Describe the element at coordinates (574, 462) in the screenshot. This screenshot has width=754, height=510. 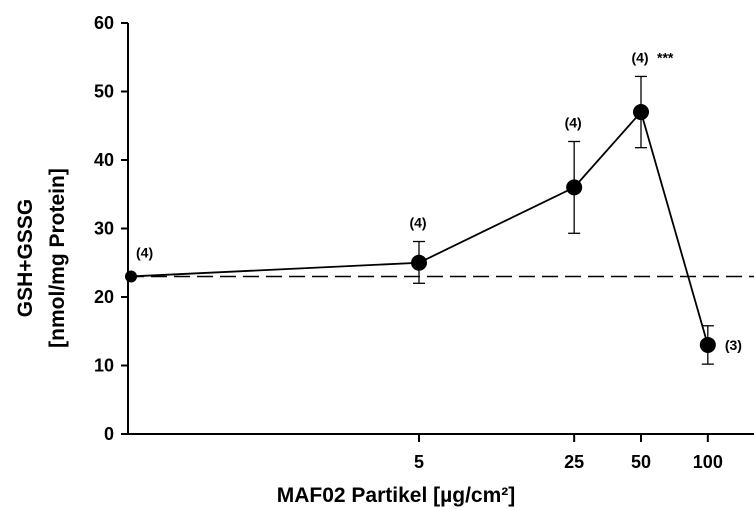
I see `x-tick-label: 25` at that location.